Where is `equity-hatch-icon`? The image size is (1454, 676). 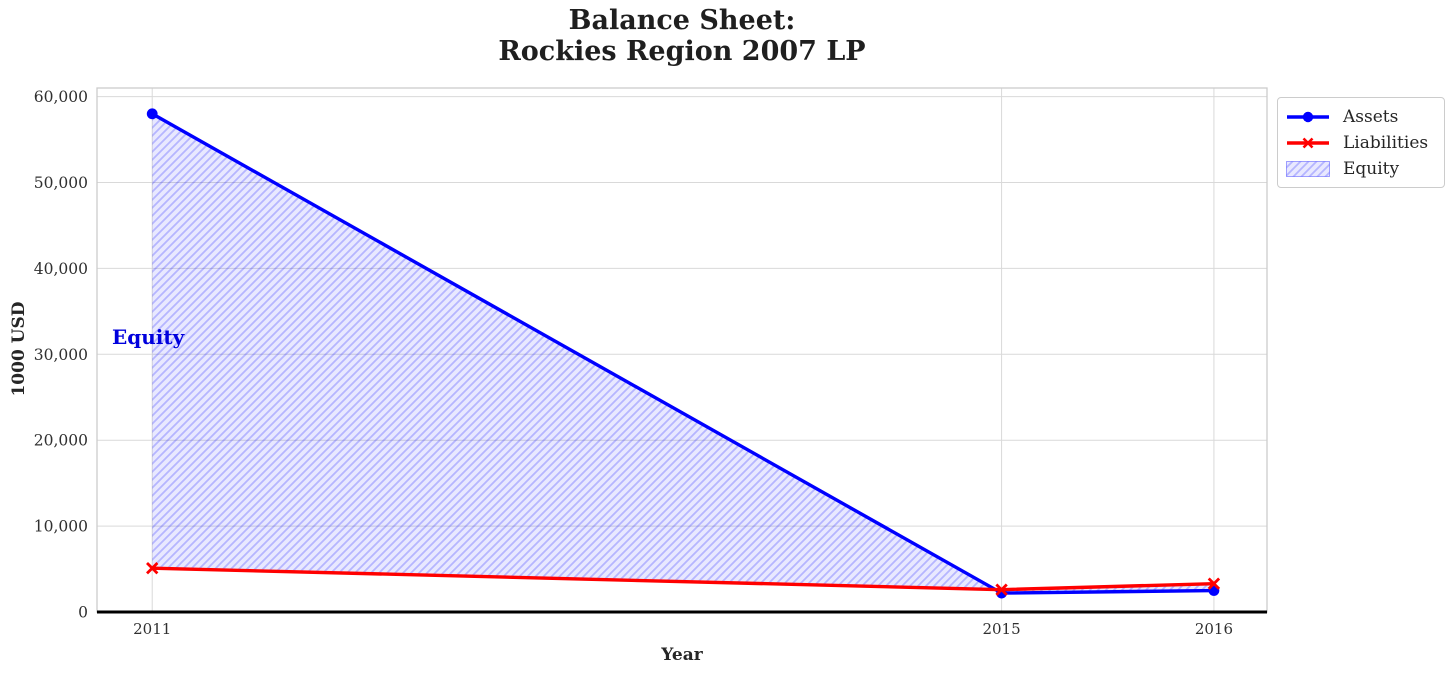 equity-hatch-icon is located at coordinates (1308, 168).